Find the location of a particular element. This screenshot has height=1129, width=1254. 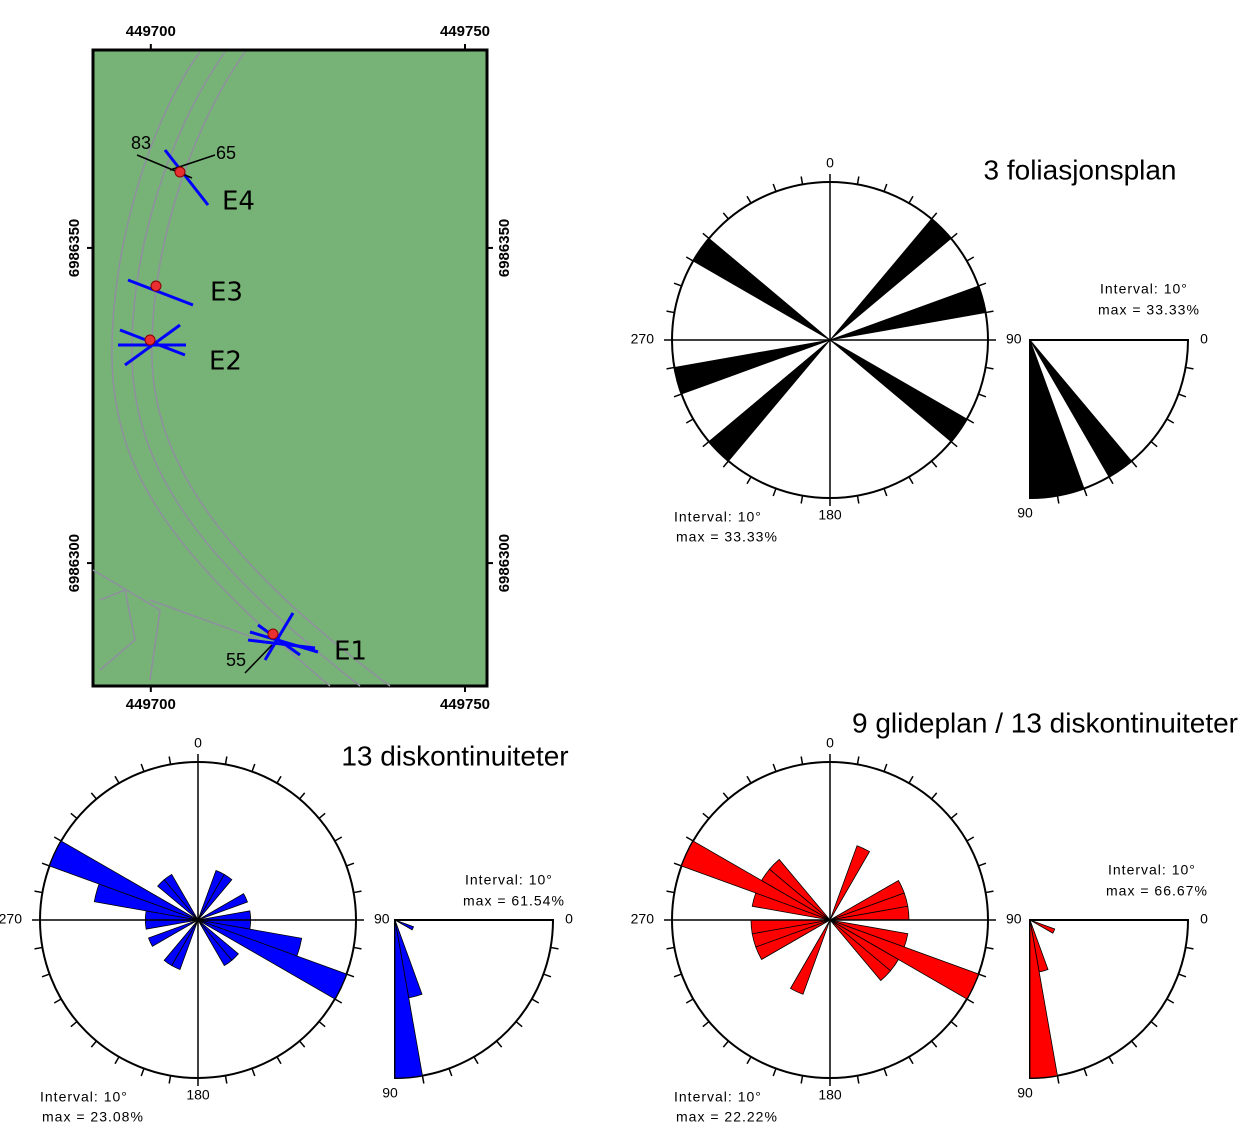

chart-title: 9 glideplan / 13 diskontinuiteter is located at coordinates (1045, 722).